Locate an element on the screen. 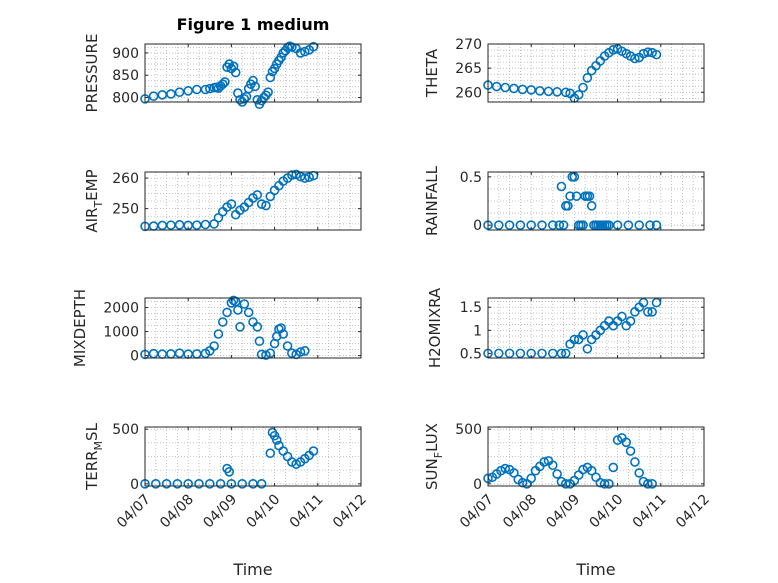 The image size is (778, 583). y-tick-label: 1 is located at coordinates (477, 331).